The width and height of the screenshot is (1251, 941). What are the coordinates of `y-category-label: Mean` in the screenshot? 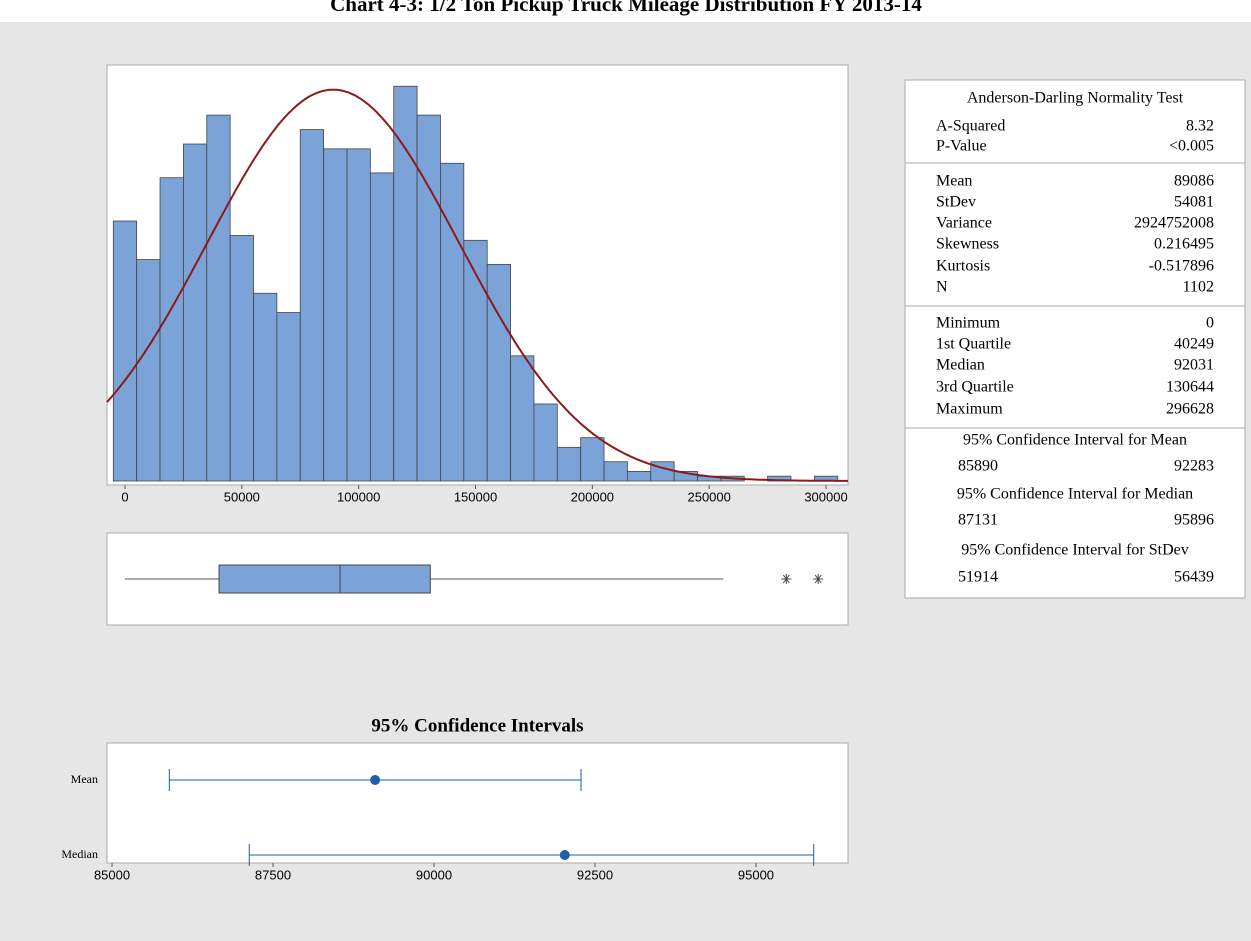 It's located at (84, 779).